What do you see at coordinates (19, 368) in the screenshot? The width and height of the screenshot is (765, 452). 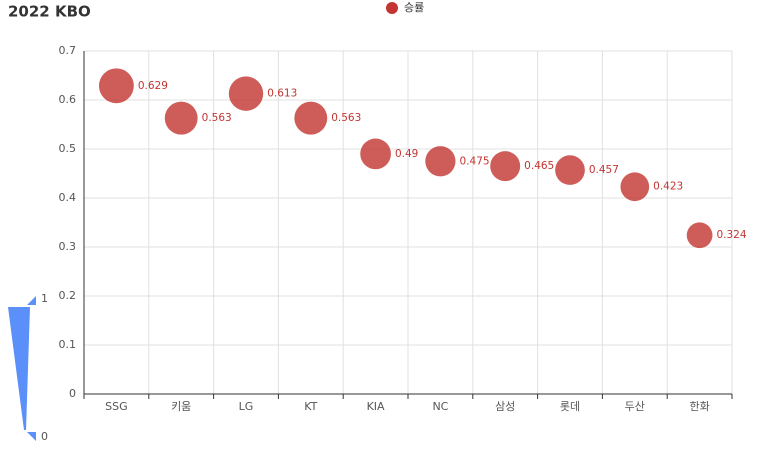 I see `visual-map-bar` at bounding box center [19, 368].